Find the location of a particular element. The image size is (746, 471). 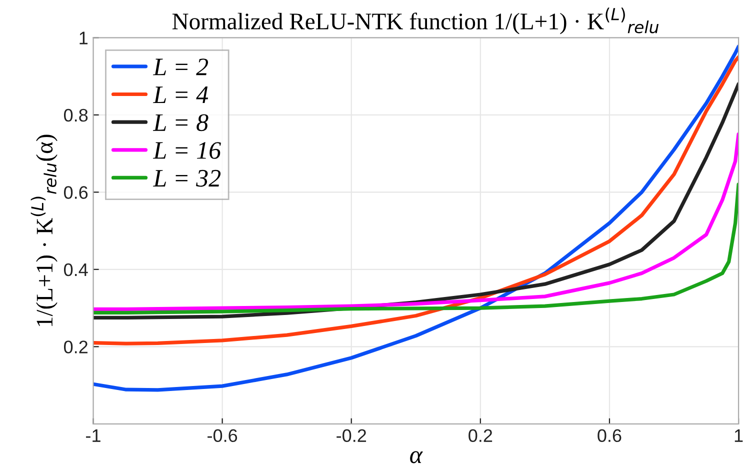

legend-label: L = 4 is located at coordinates (180, 95).